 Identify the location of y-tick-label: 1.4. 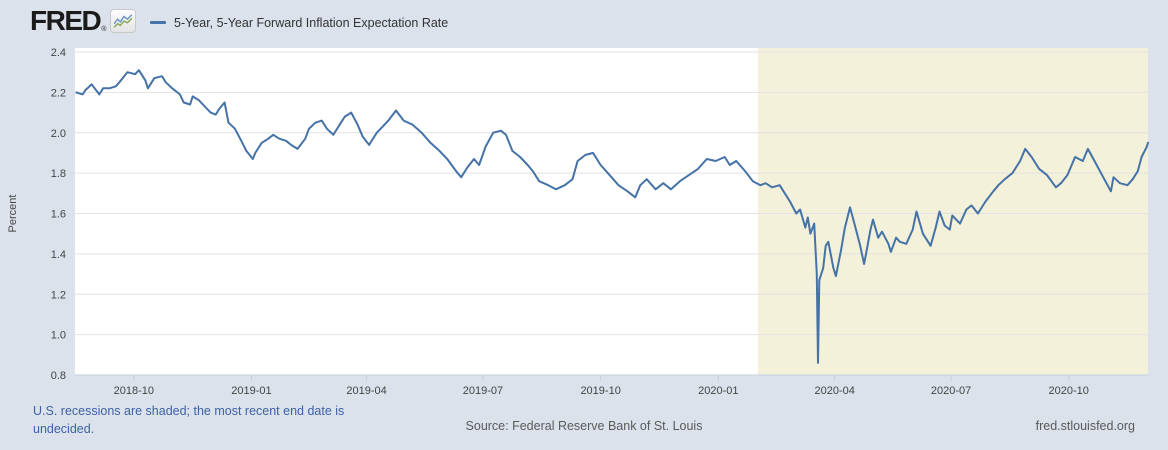
(58, 255).